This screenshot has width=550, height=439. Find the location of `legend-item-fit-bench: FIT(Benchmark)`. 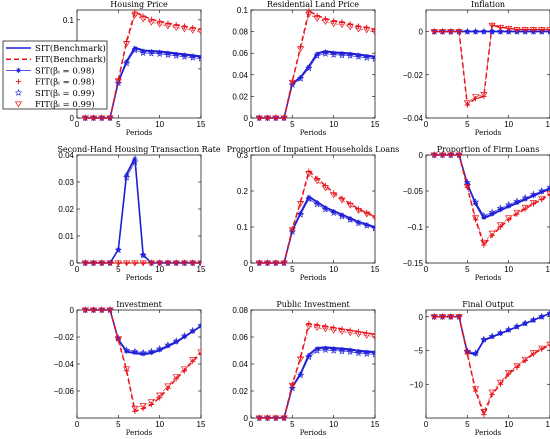

legend-item-fit-bench: FIT(Benchmark) is located at coordinates (56, 59).